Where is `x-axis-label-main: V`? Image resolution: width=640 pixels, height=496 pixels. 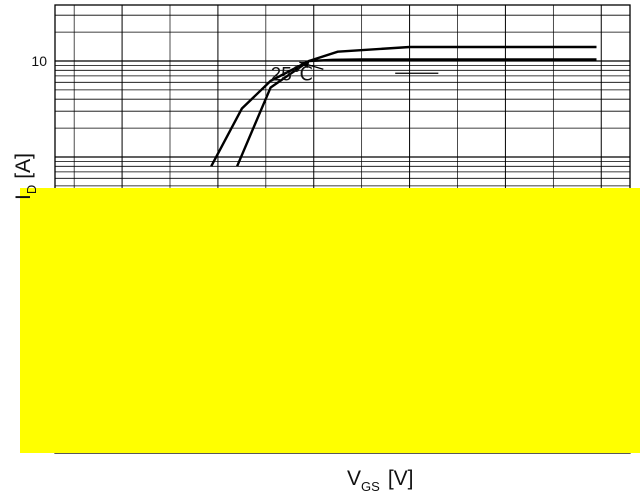
x-axis-label-main: V is located at coordinates (354, 478).